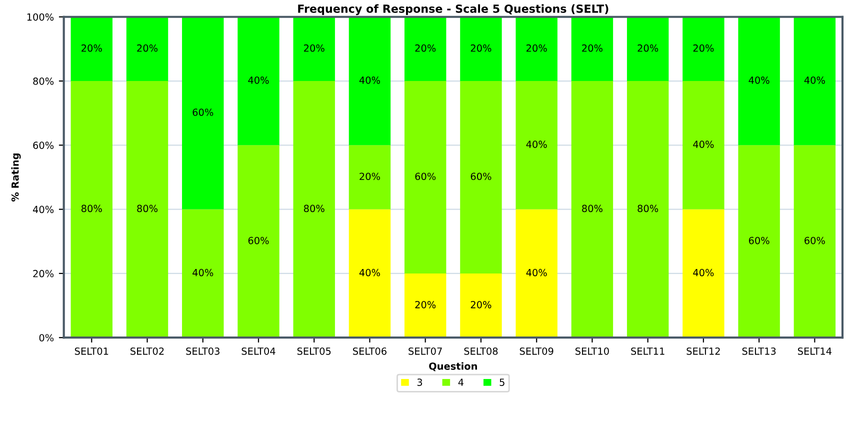 This screenshot has width=851, height=422. What do you see at coordinates (461, 382) in the screenshot?
I see `legend-label: 4` at bounding box center [461, 382].